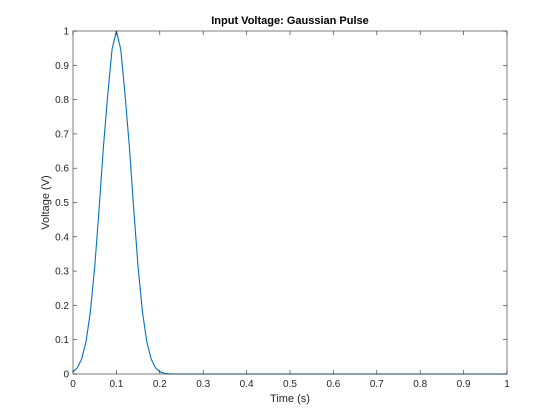  What do you see at coordinates (203, 384) in the screenshot?
I see `x-tick-label: 0.3` at bounding box center [203, 384].